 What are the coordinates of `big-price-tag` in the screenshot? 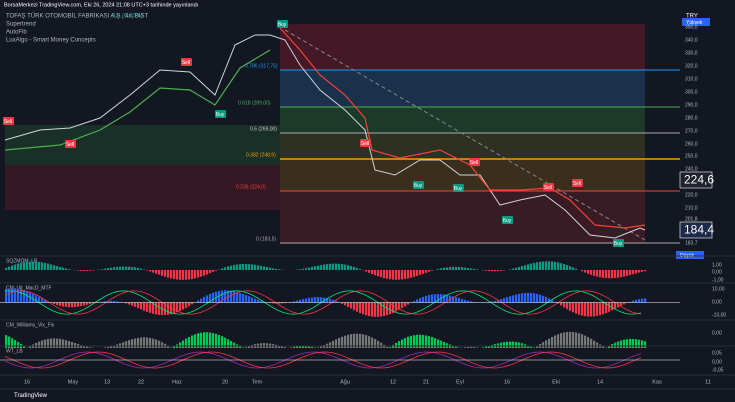 It's located at (696, 230).